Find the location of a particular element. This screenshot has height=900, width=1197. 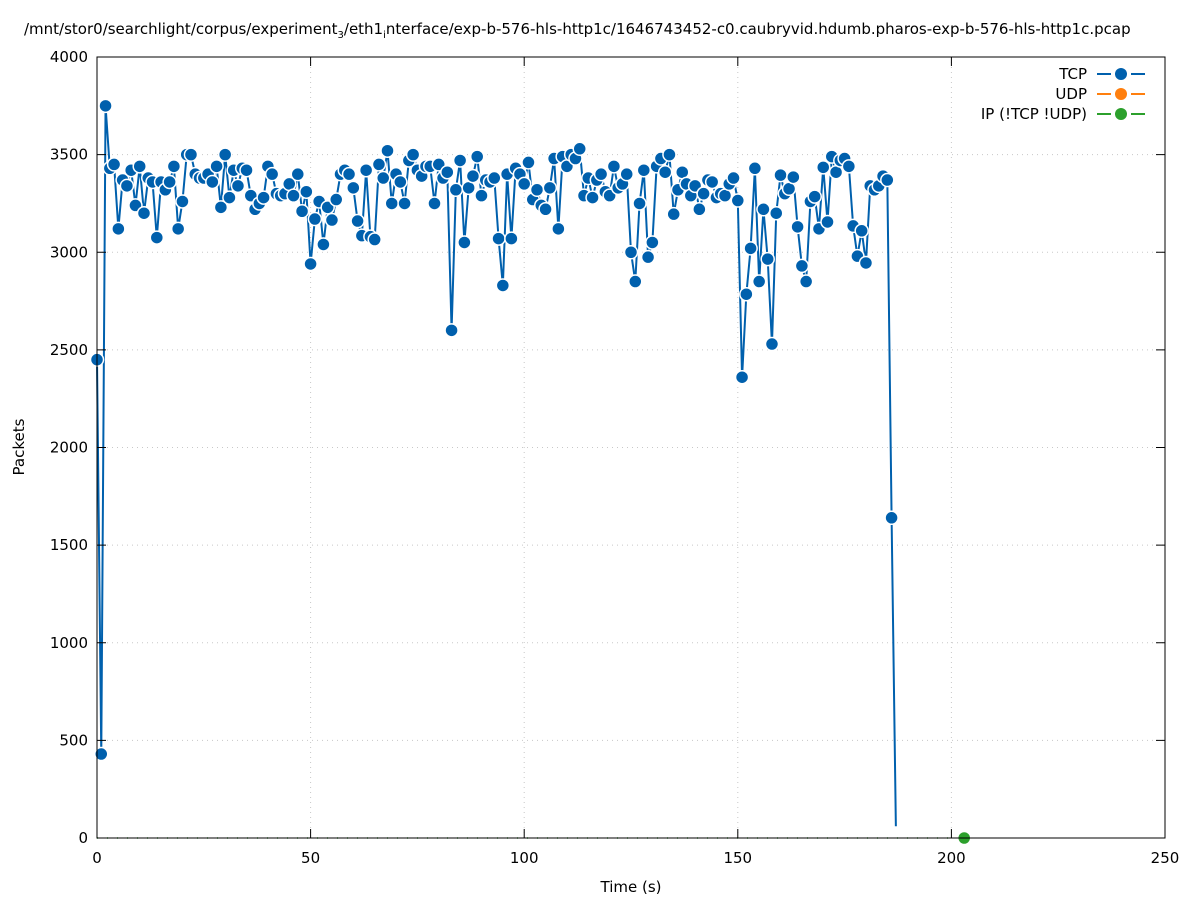

x-tick-label: 150 is located at coordinates (737, 858).